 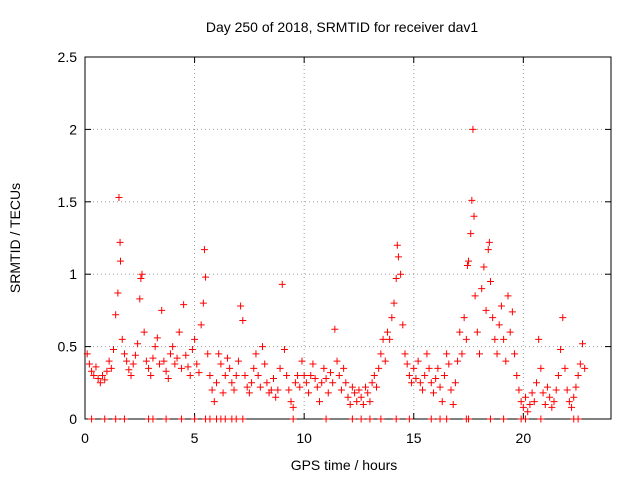 I want to click on x-tick-label: 0, so click(x=85, y=438).